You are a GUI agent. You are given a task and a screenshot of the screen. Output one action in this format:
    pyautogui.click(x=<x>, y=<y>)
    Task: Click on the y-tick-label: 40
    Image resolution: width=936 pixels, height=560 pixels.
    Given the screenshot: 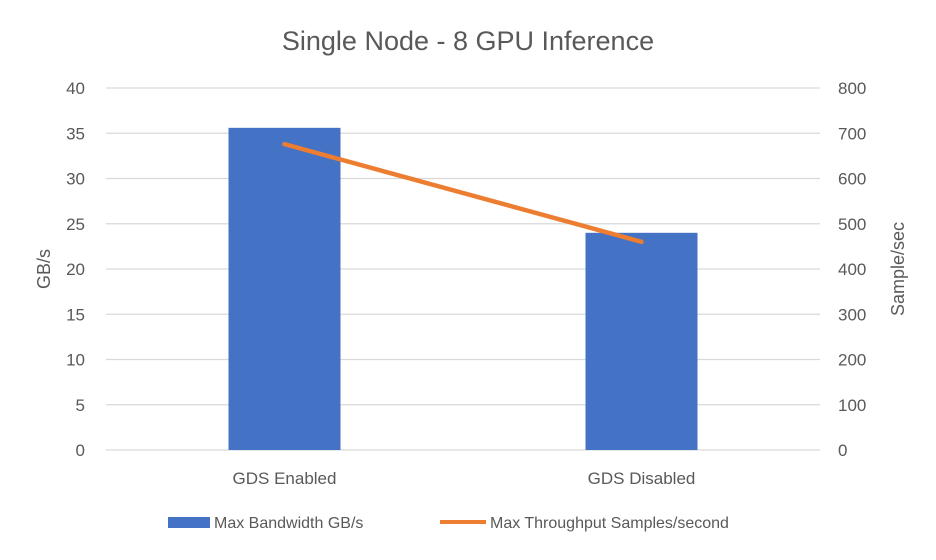 What is the action you would take?
    pyautogui.click(x=75, y=88)
    